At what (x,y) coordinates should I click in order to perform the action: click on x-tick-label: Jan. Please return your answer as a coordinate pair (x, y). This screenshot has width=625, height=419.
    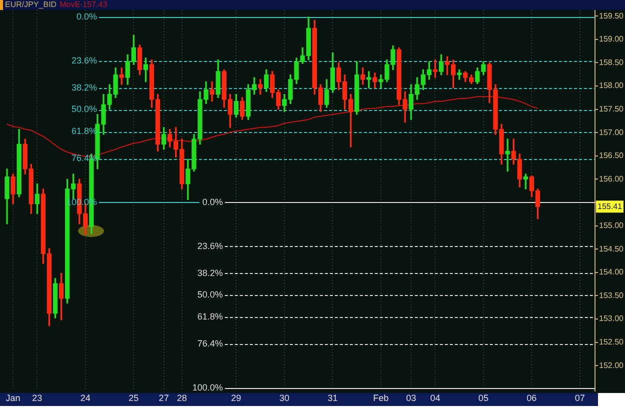
    Looking at the image, I should click on (13, 398).